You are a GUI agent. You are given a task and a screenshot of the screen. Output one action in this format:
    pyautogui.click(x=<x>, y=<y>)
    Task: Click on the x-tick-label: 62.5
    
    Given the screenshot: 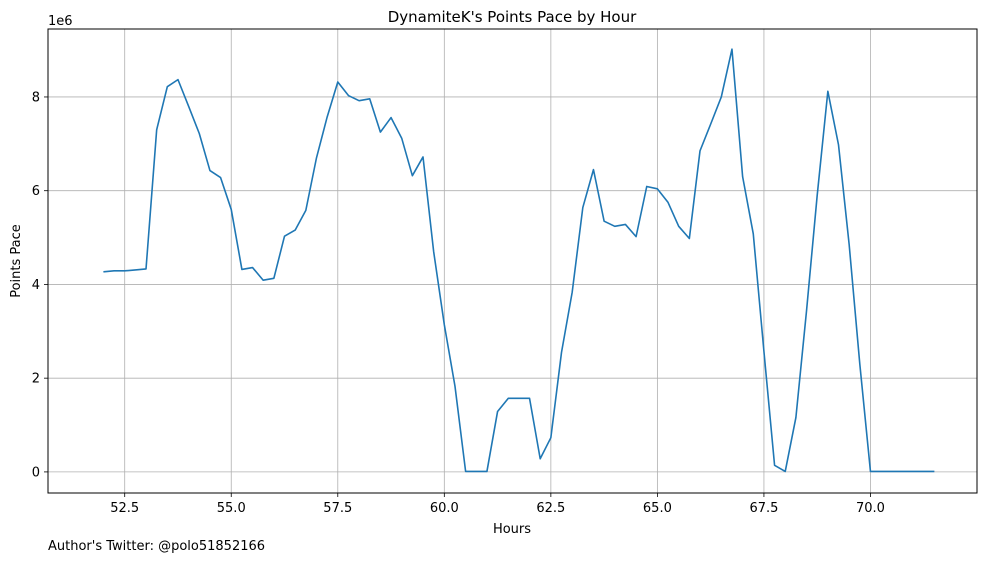 What is the action you would take?
    pyautogui.click(x=550, y=508)
    